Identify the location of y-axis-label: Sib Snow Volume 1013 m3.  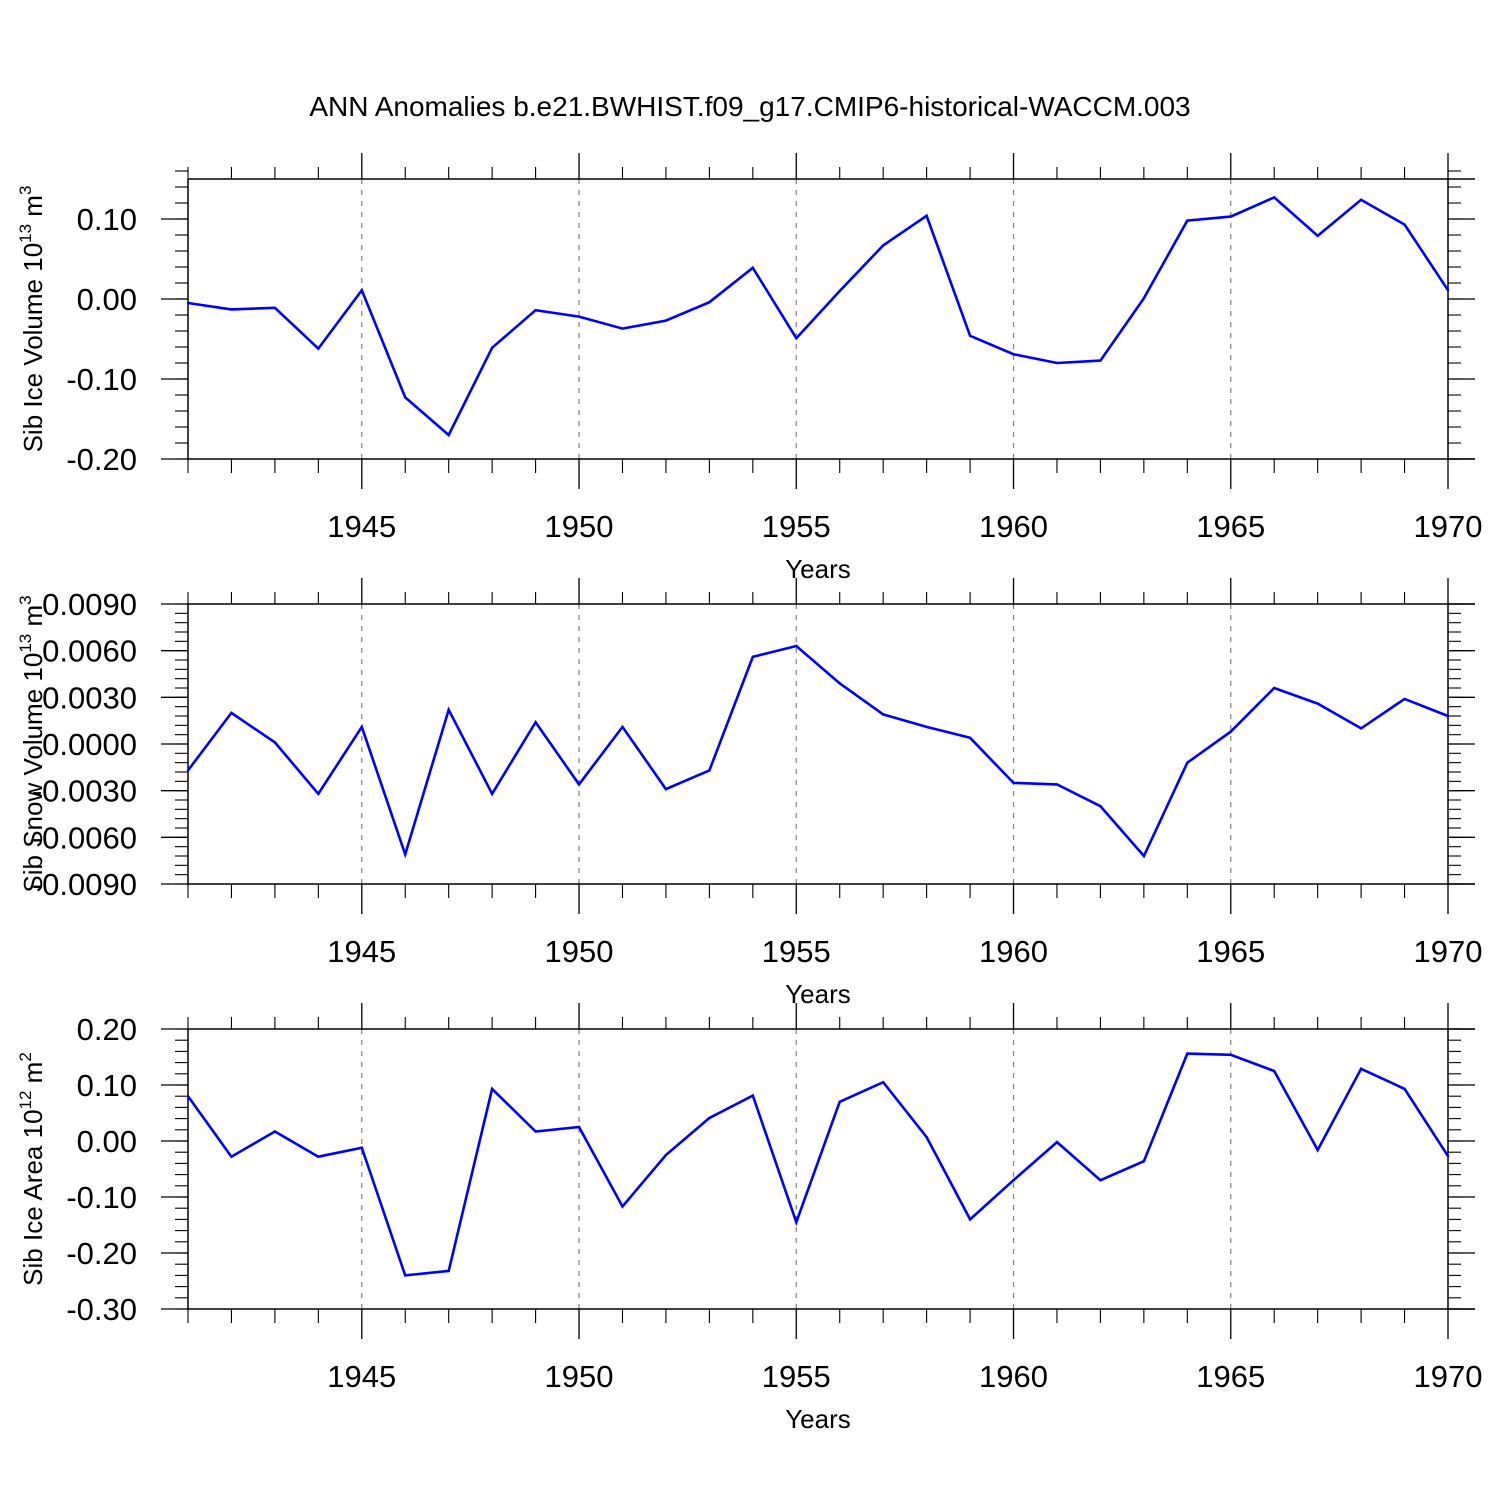
(32, 743).